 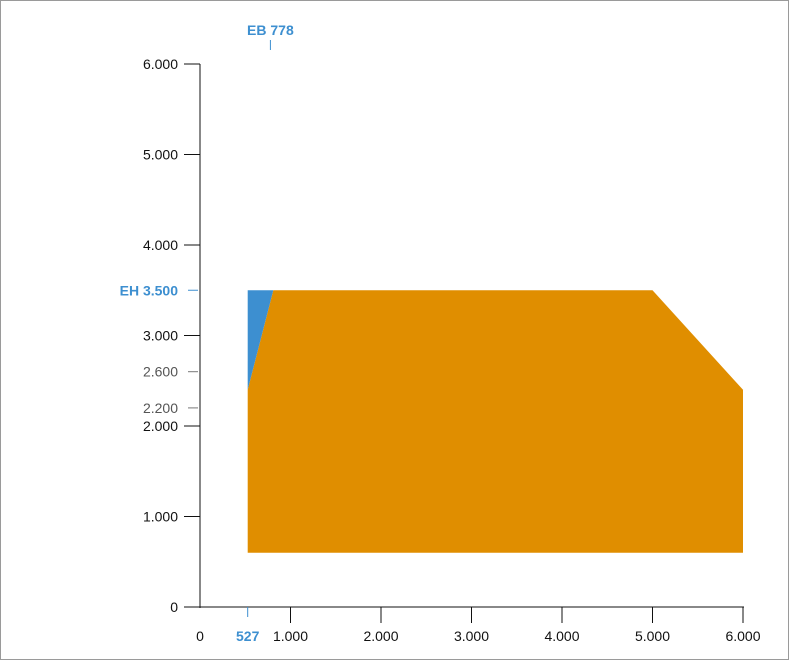 What do you see at coordinates (160, 426) in the screenshot?
I see `y-tick-label-2: 2.000` at bounding box center [160, 426].